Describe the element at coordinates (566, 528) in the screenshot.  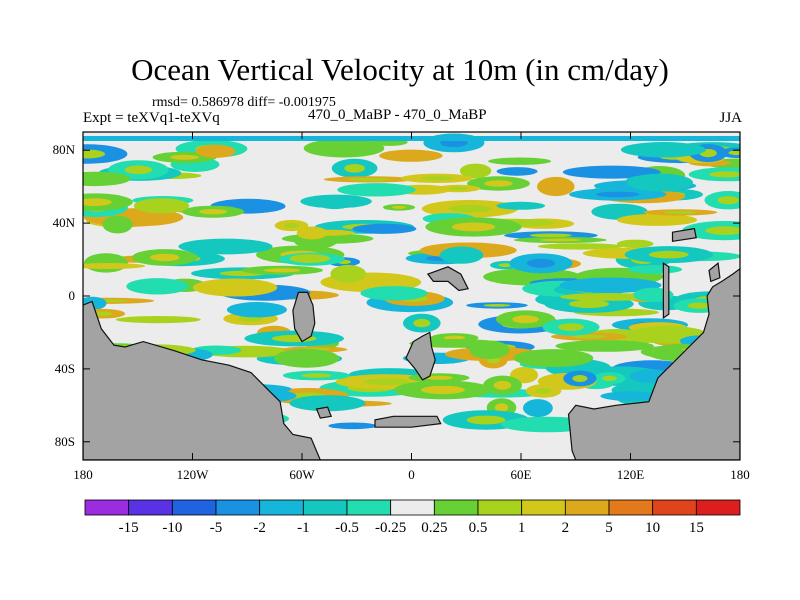
I see `colorbar-label: 2` at that location.